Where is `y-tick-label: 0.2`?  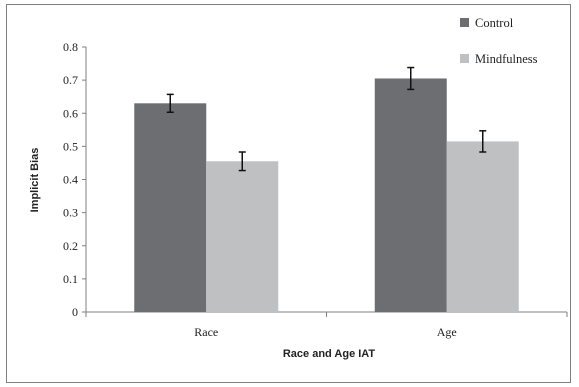 y-tick-label: 0.2 is located at coordinates (70, 246).